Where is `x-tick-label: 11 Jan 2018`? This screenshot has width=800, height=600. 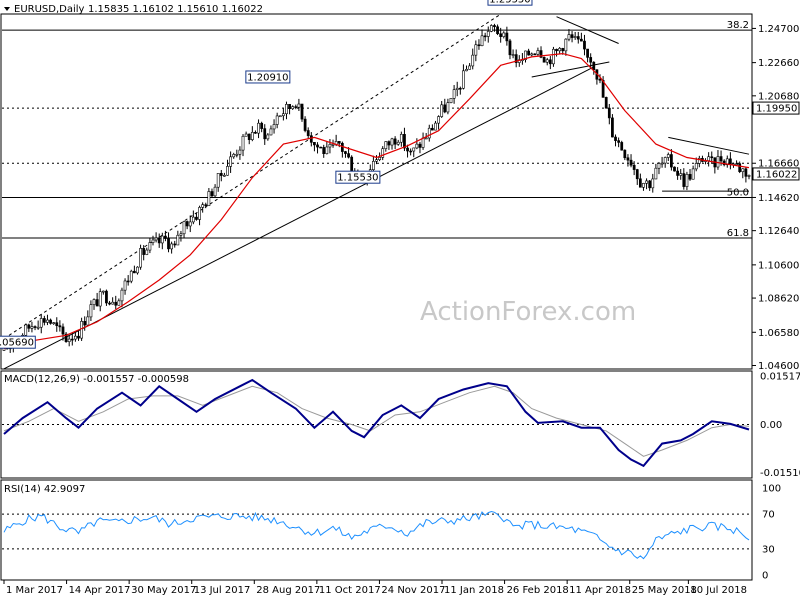 x-tick-label: 11 Jan 2018 is located at coordinates (474, 590).